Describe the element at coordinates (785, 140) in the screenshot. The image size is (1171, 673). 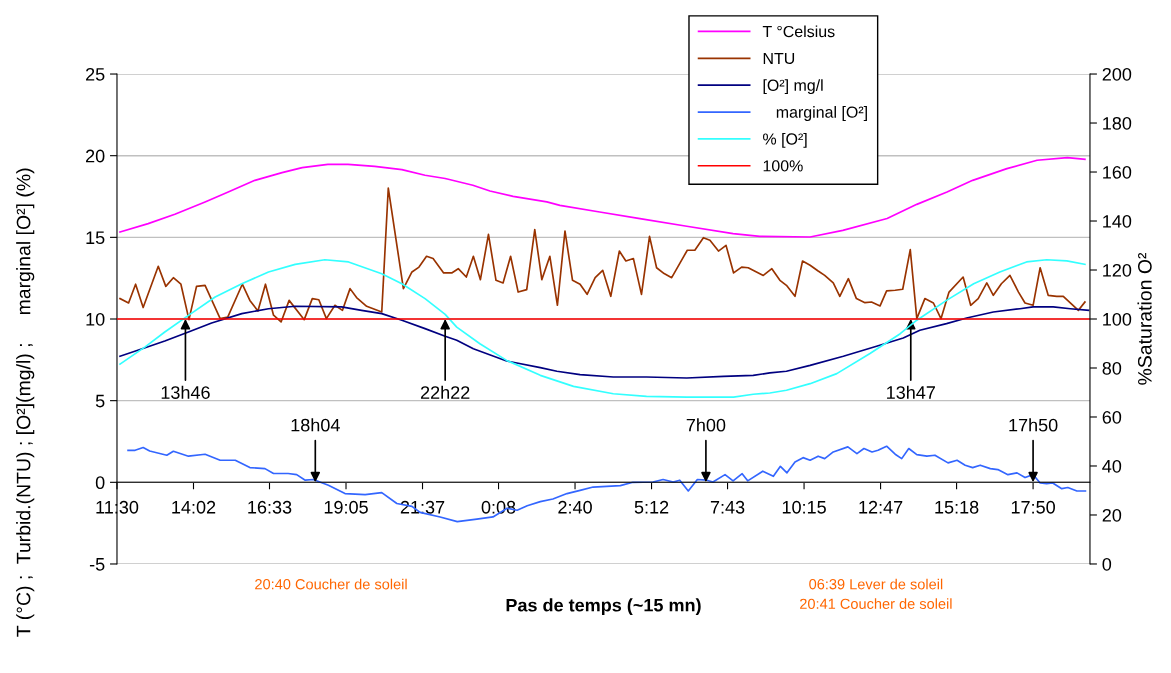
I see `legend-label: % [O²]` at that location.